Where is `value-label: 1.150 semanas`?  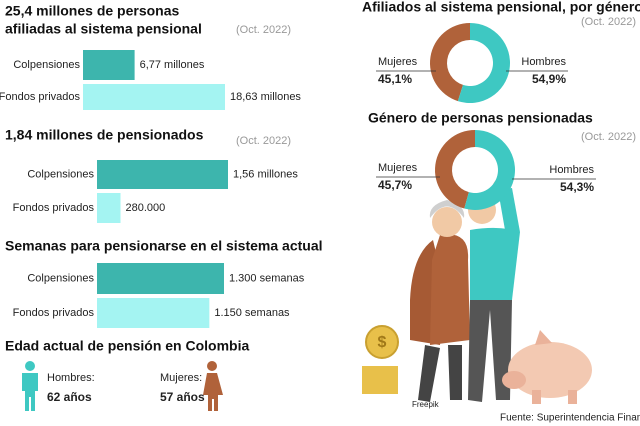 value-label: 1.150 semanas is located at coordinates (252, 313).